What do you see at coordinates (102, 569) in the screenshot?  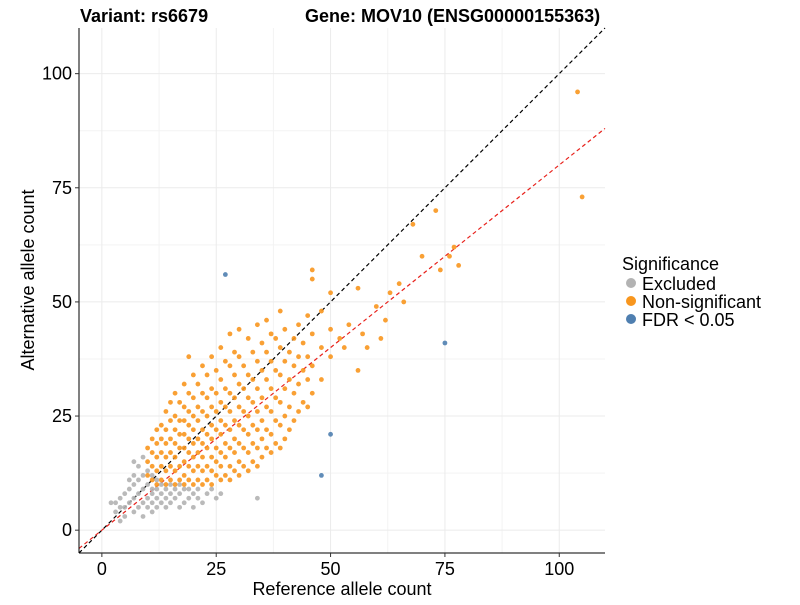 I see `x-tick-label: 0` at bounding box center [102, 569].